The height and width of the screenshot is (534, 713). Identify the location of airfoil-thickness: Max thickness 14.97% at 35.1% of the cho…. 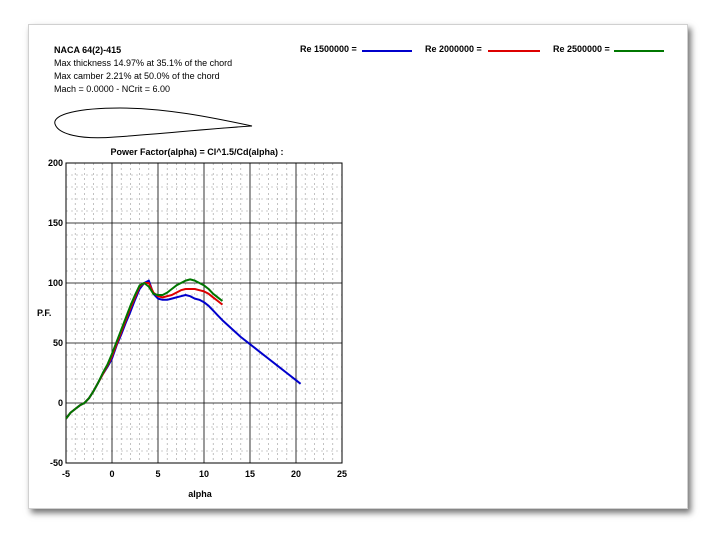
(143, 63).